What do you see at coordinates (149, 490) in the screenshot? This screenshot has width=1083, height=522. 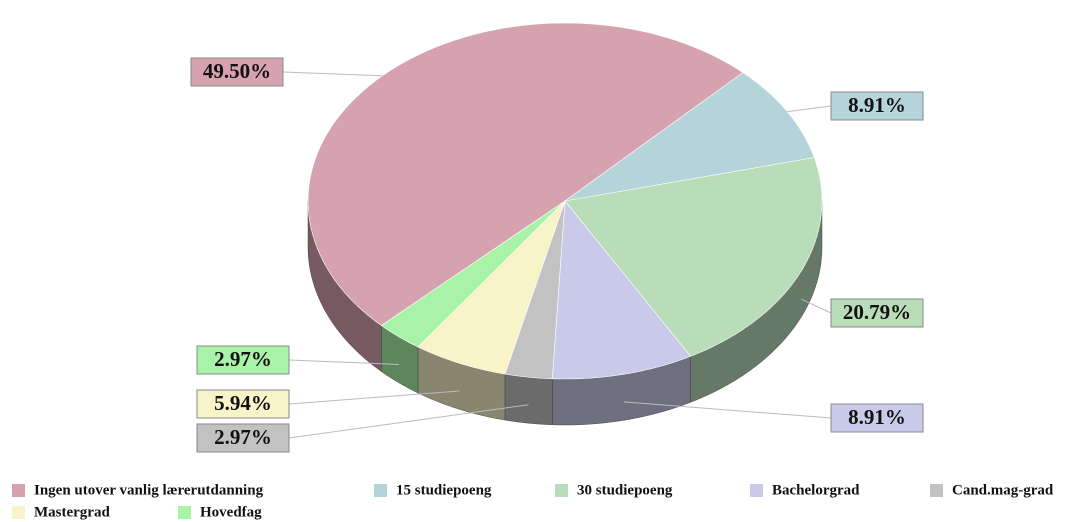 I see `legend-label: Ingen utover vanlig lærerutdanning` at bounding box center [149, 490].